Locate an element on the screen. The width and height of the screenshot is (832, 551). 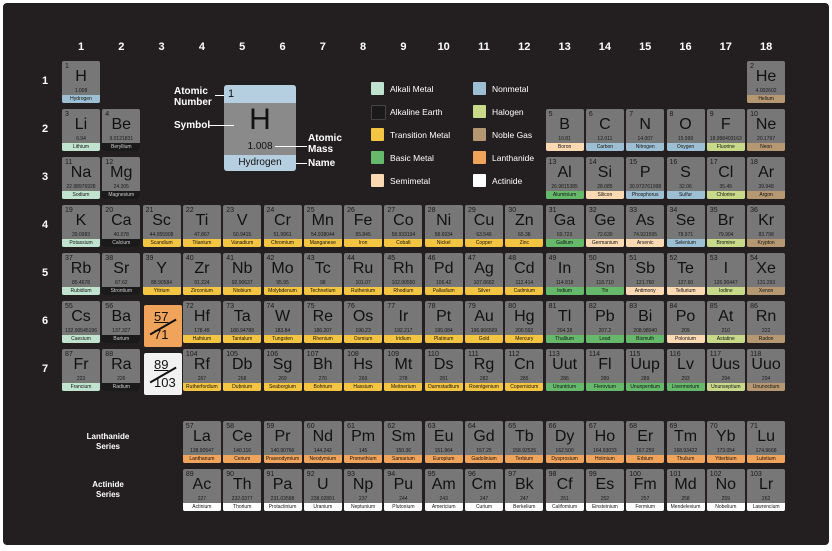
element-mass: 140.116 is located at coordinates (242, 451).